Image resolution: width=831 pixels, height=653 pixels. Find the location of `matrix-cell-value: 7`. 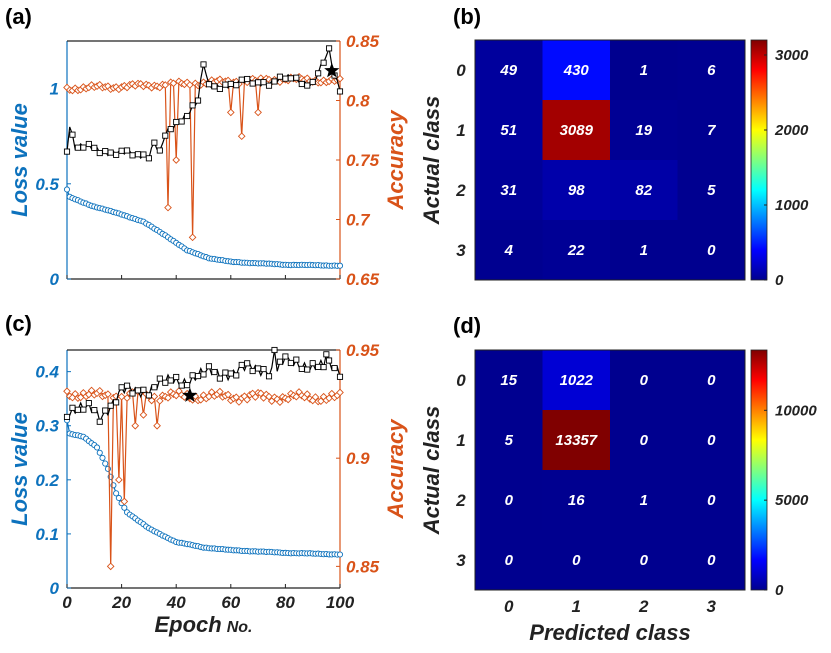

matrix-cell-value: 7 is located at coordinates (711, 130).